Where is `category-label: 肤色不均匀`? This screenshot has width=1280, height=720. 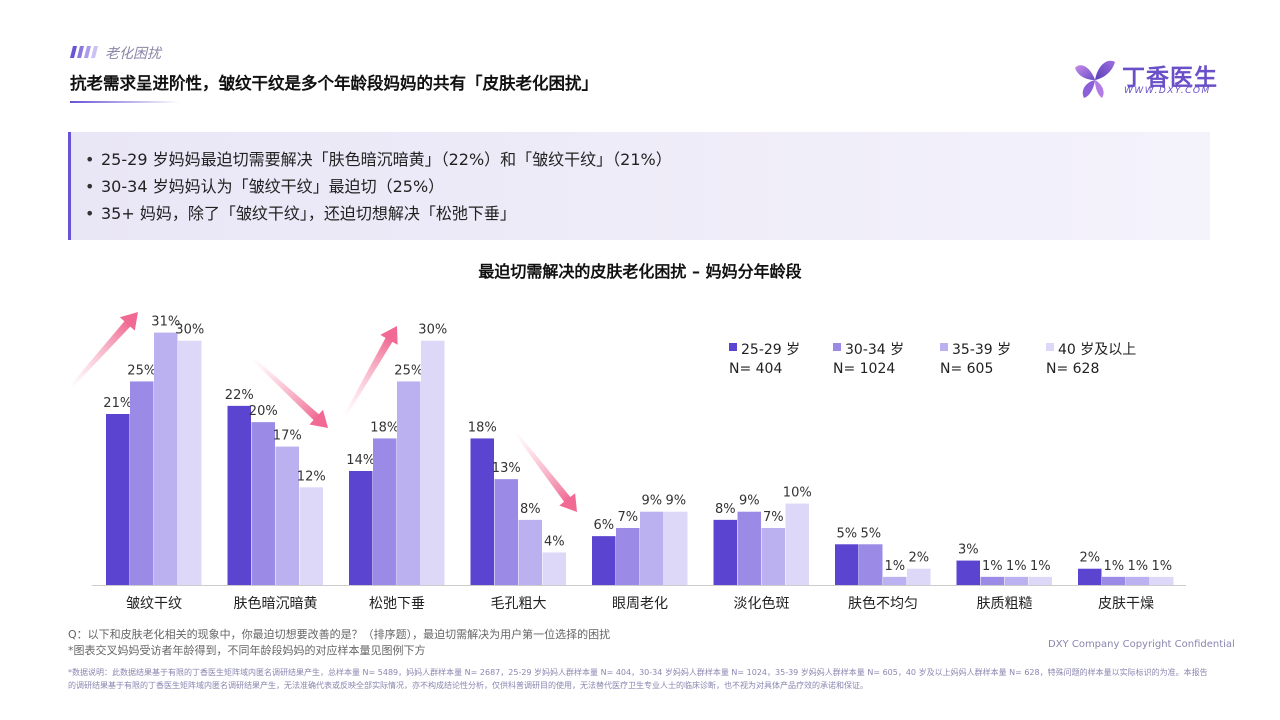 category-label: 肤色不均匀 is located at coordinates (883, 603).